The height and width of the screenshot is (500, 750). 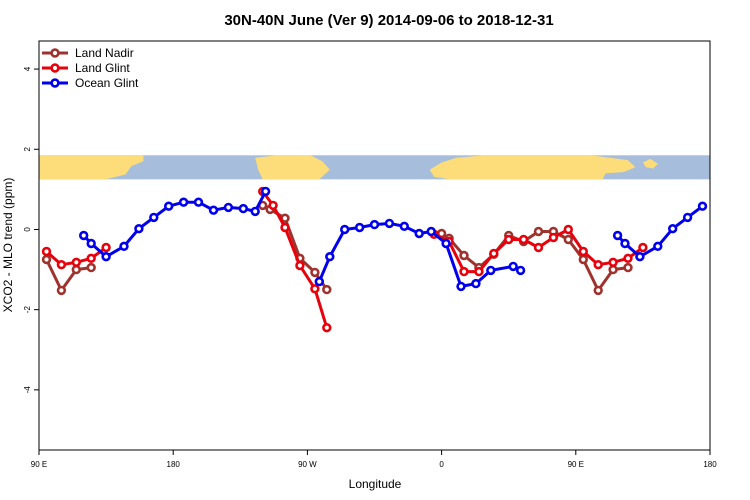 What do you see at coordinates (307, 464) in the screenshot?
I see `x-tick-label: 90 W` at bounding box center [307, 464].